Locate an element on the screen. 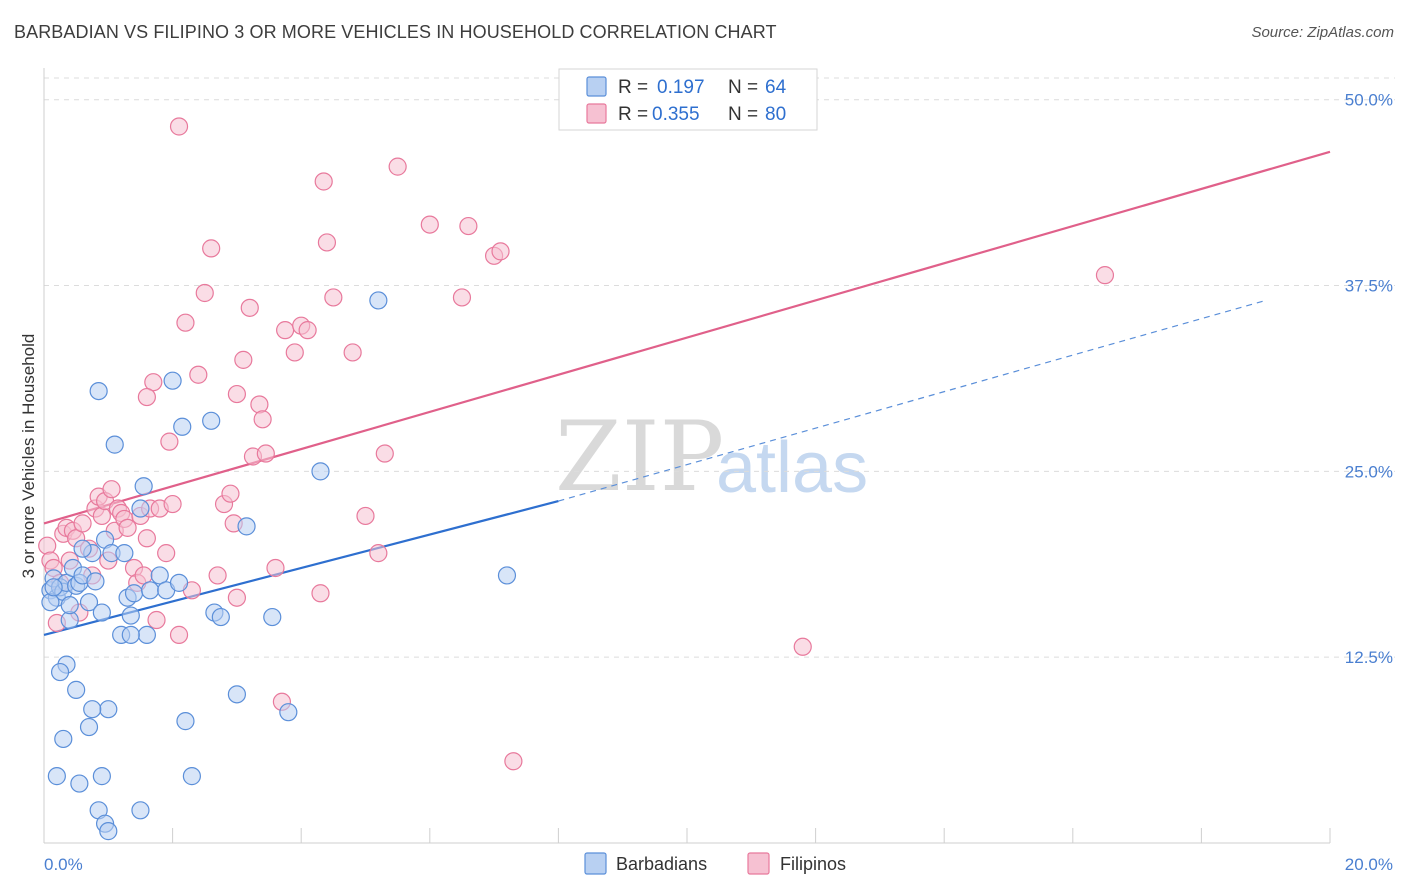  legend-r-value-filipinos: 0.355 is located at coordinates (676, 114).